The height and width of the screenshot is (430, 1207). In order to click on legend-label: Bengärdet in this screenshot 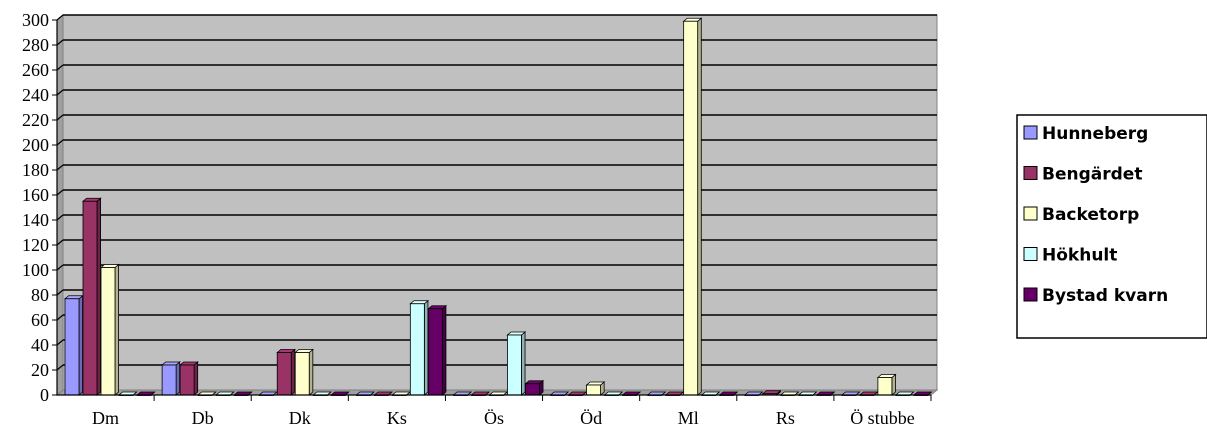, I will do `click(1092, 175)`.